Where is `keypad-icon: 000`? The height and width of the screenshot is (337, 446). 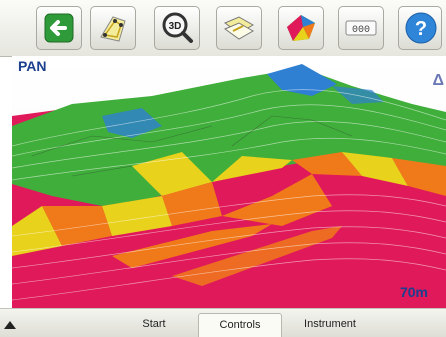
keypad-icon: 000 is located at coordinates (361, 28).